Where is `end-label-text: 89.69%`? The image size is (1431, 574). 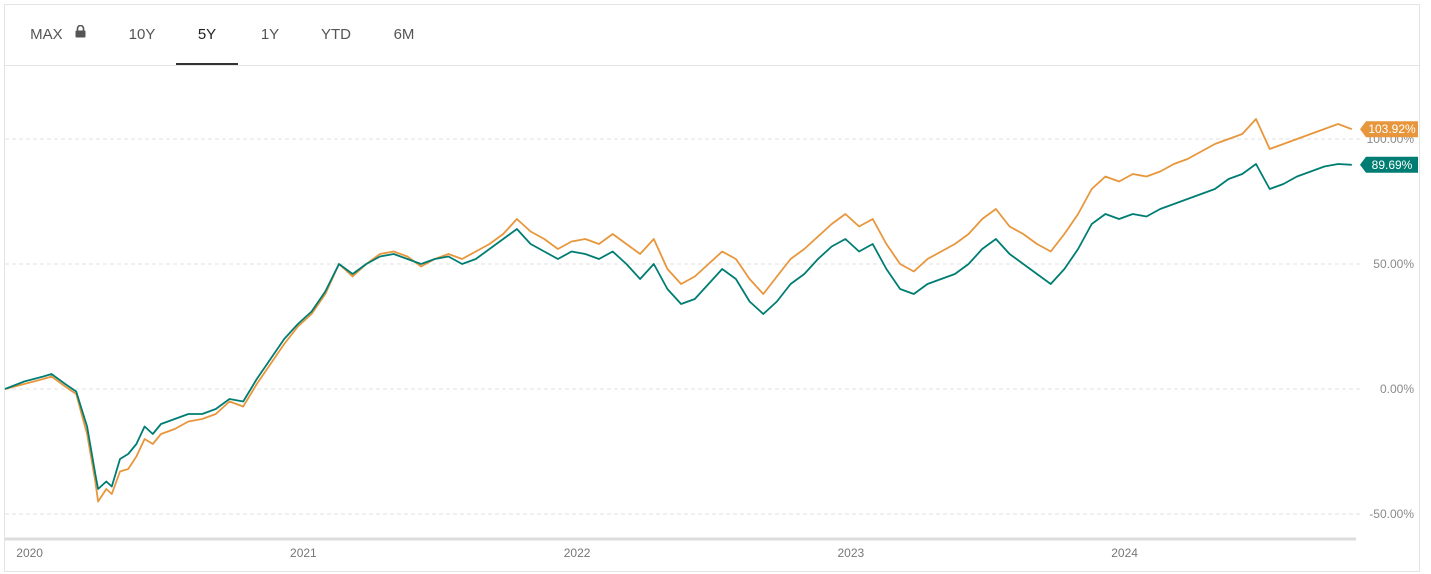 end-label-text: 89.69% is located at coordinates (1392, 165).